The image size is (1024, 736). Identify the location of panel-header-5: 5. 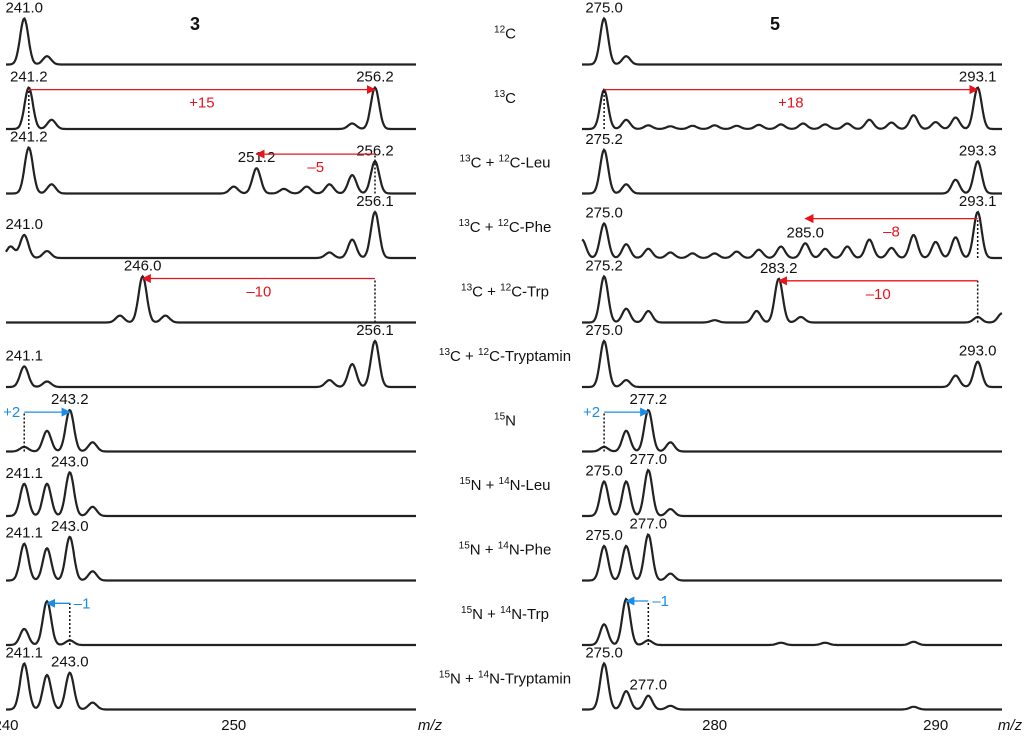
(775, 24).